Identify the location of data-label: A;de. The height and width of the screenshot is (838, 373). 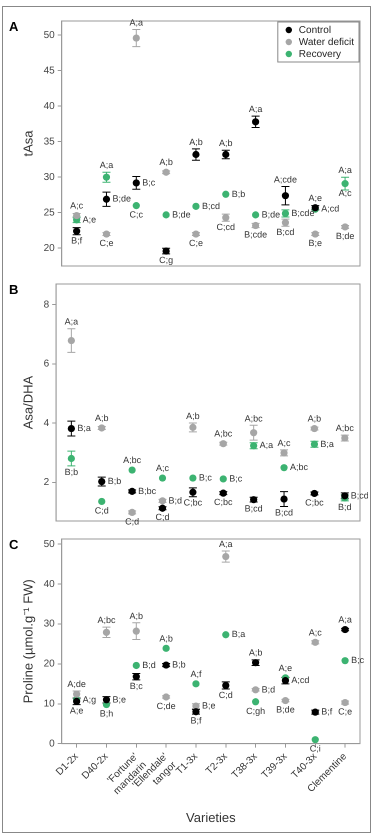
(76, 683).